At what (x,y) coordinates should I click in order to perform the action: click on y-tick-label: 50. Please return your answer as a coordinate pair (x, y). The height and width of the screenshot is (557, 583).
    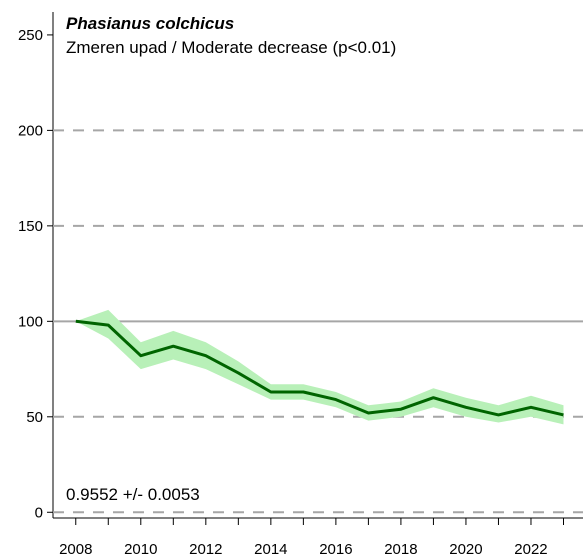
    Looking at the image, I should click on (34, 417).